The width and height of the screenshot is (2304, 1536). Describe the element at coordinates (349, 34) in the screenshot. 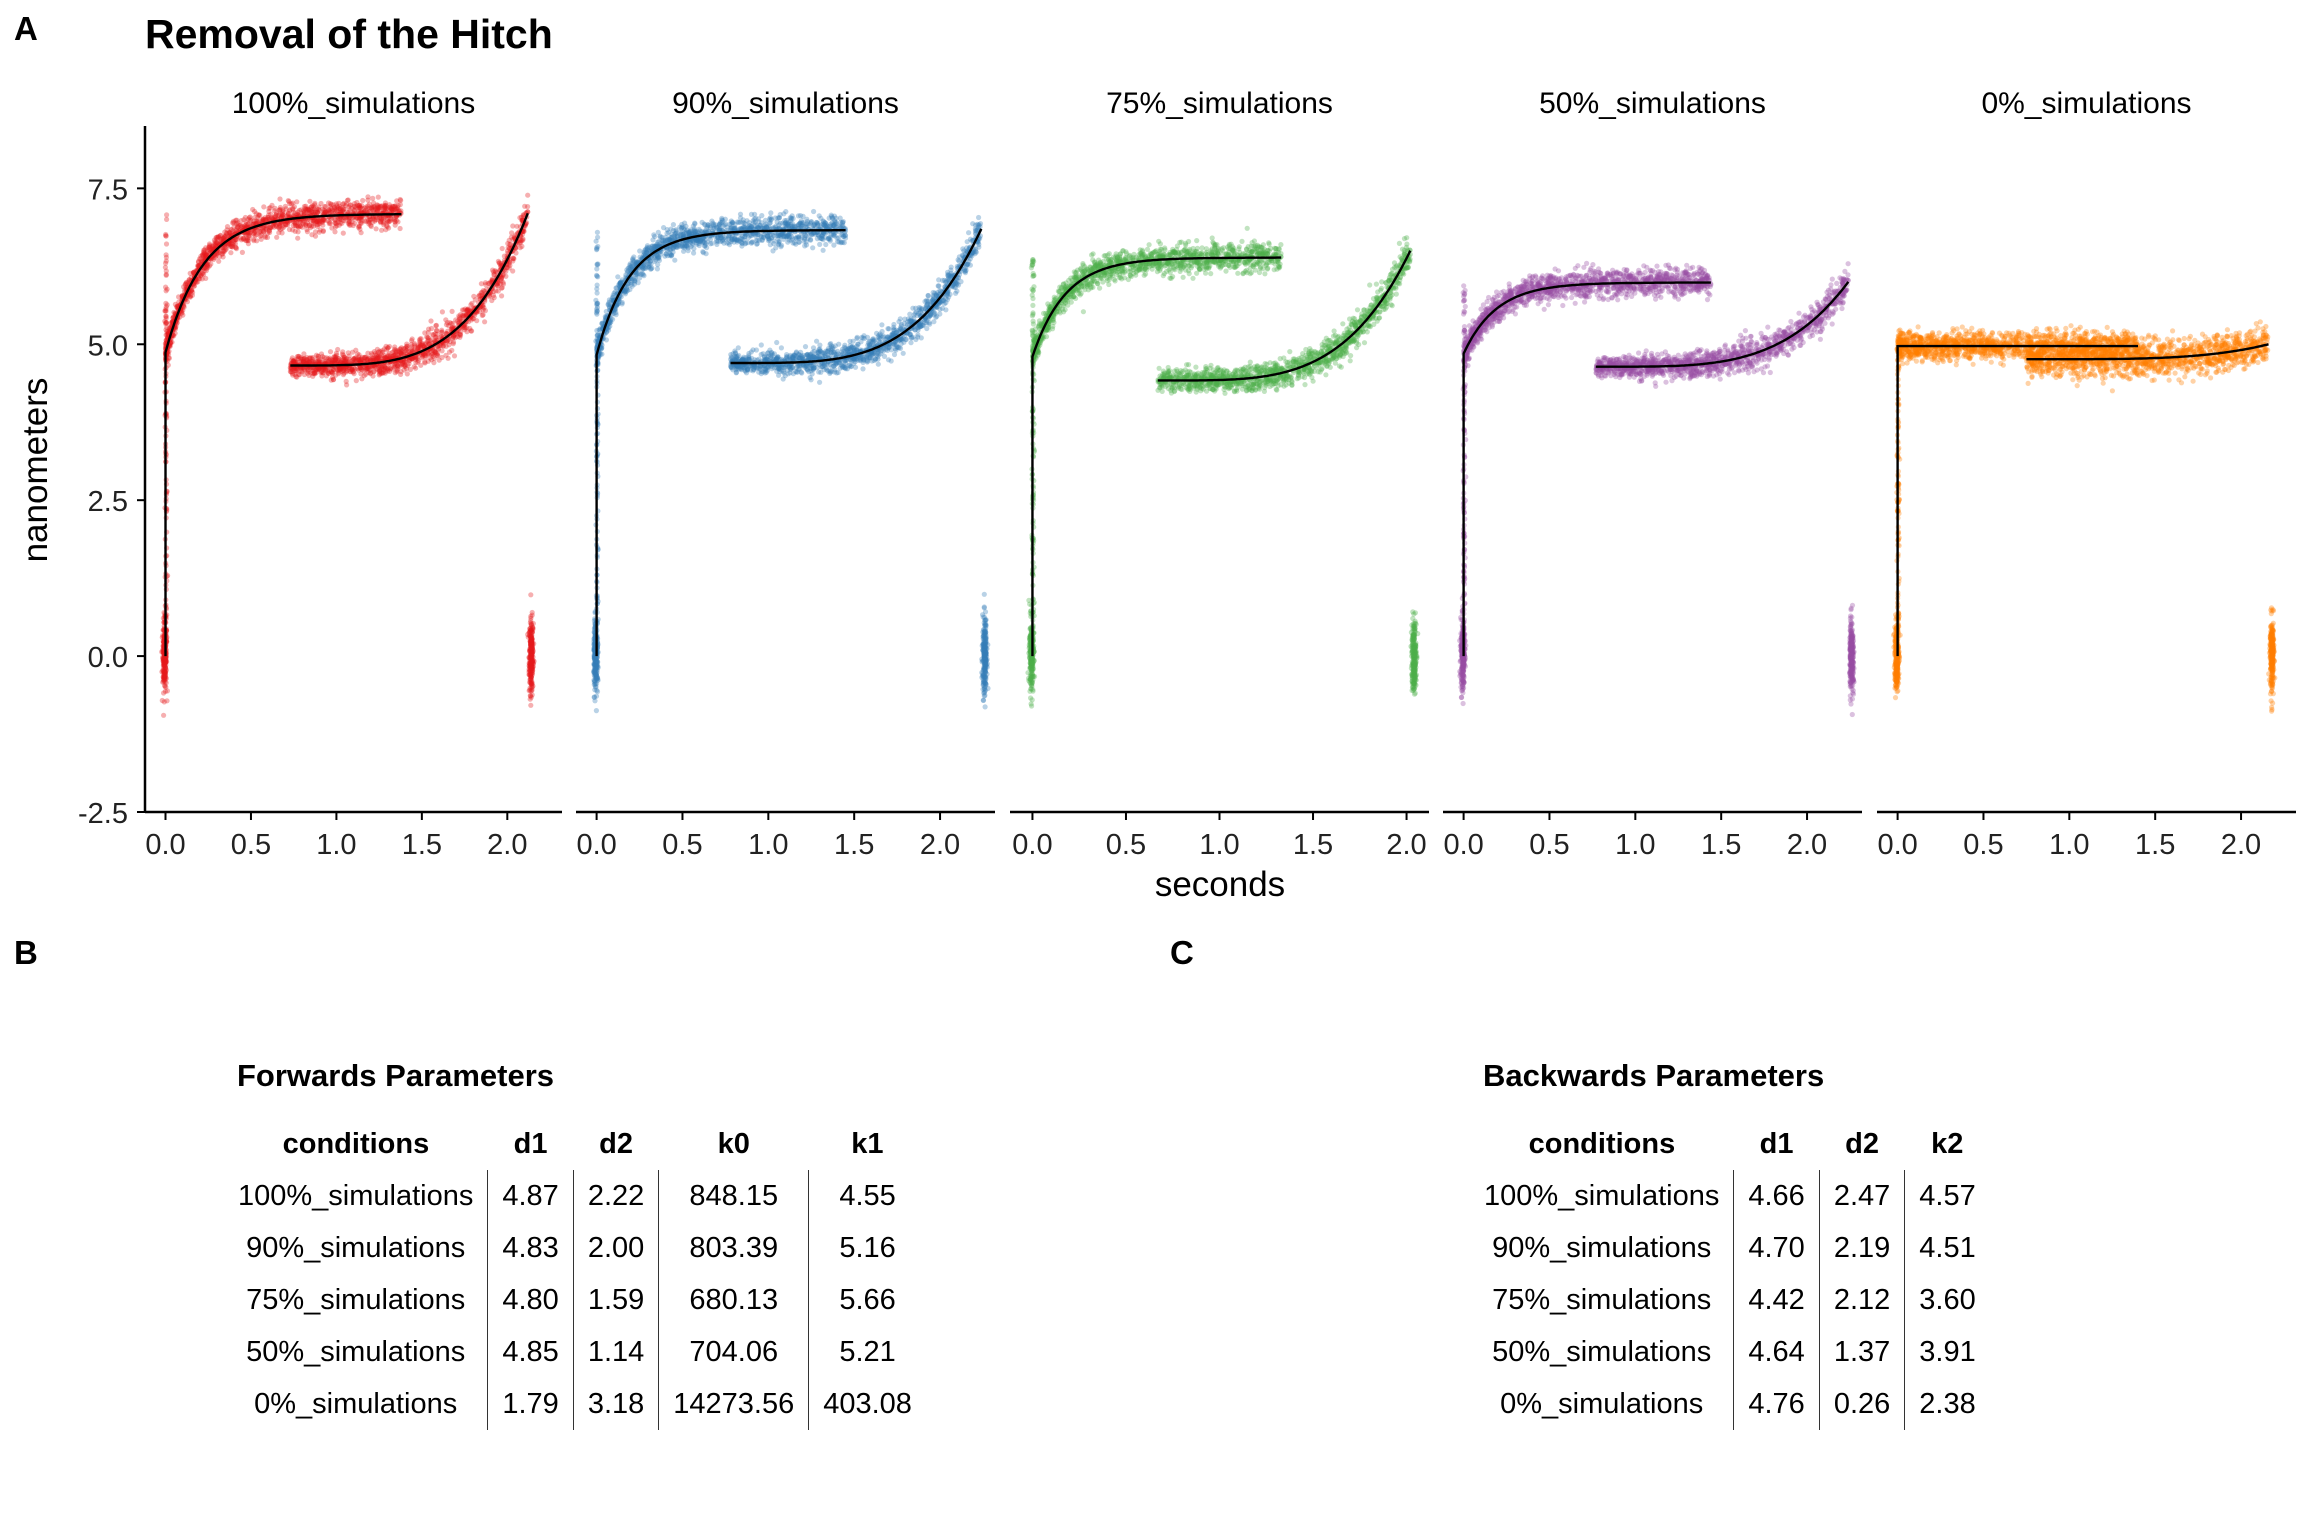

I see `chart-title: Removal of the Hitch` at that location.